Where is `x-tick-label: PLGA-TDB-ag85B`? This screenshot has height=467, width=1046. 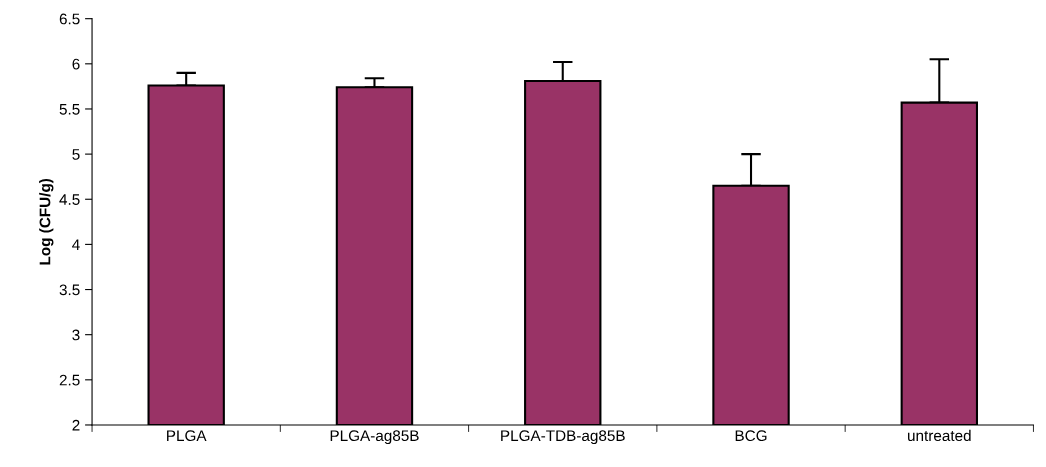 x-tick-label: PLGA-TDB-ag85B is located at coordinates (563, 437).